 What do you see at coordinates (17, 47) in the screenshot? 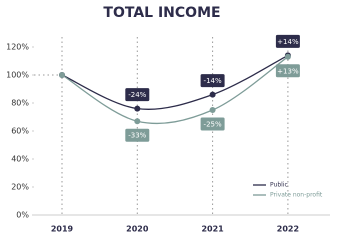
I see `y-tick-label: 120%` at bounding box center [17, 47].